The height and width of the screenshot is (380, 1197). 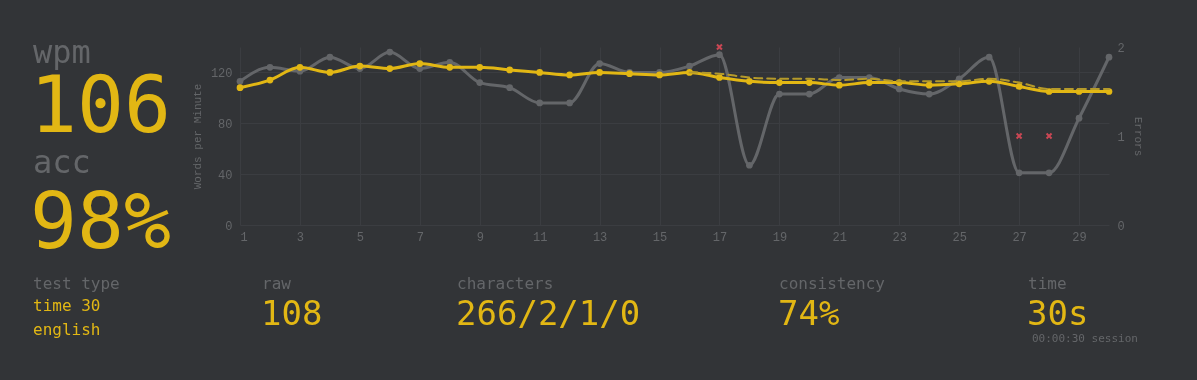 What do you see at coordinates (67, 305) in the screenshot?
I see `text: time 30` at bounding box center [67, 305].